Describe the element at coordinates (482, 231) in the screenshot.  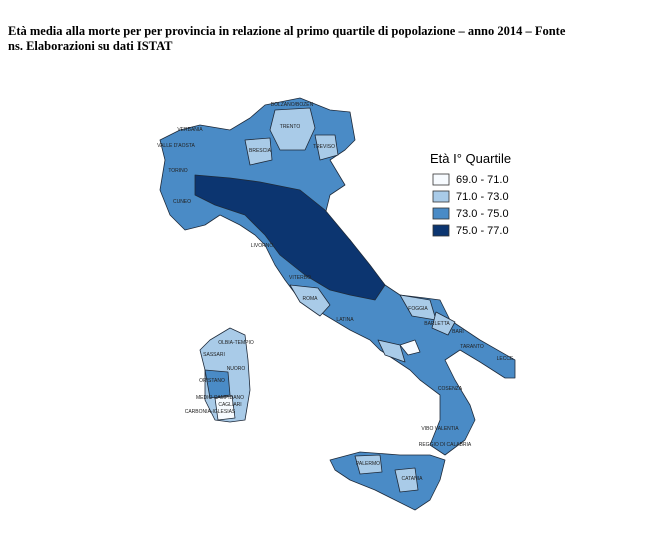
I see `legend-label: 75.0 - 77.0` at that location.